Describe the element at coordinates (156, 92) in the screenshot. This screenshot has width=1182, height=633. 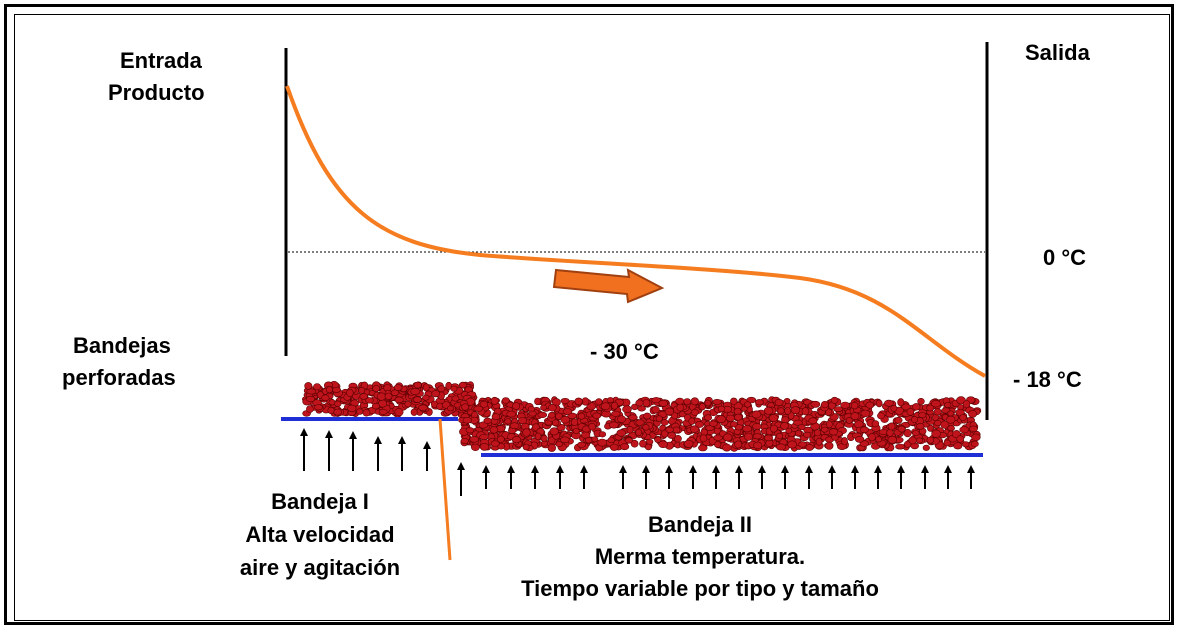
I see `producto-label: Producto` at that location.